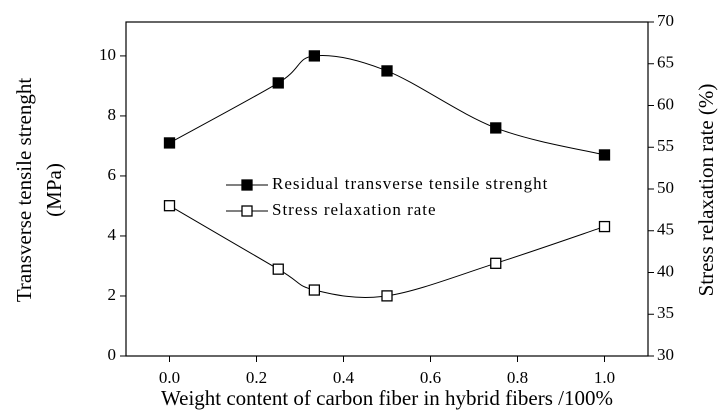 Image resolution: width=722 pixels, height=414 pixels. I want to click on y2-tick-label: 55, so click(665, 145).